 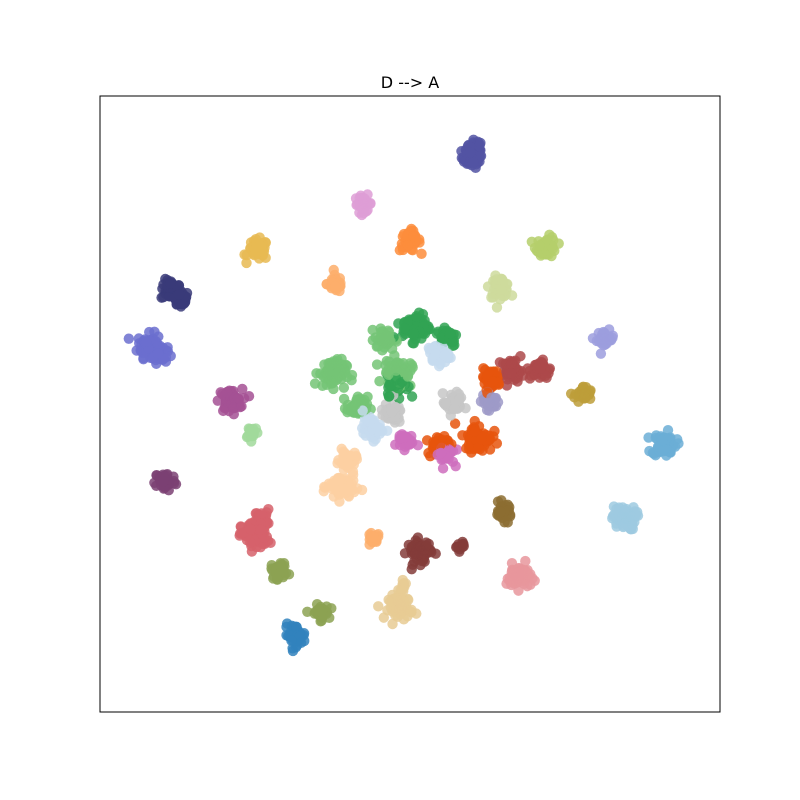 What do you see at coordinates (410, 82) in the screenshot?
I see `chart-title: D --> A` at bounding box center [410, 82].